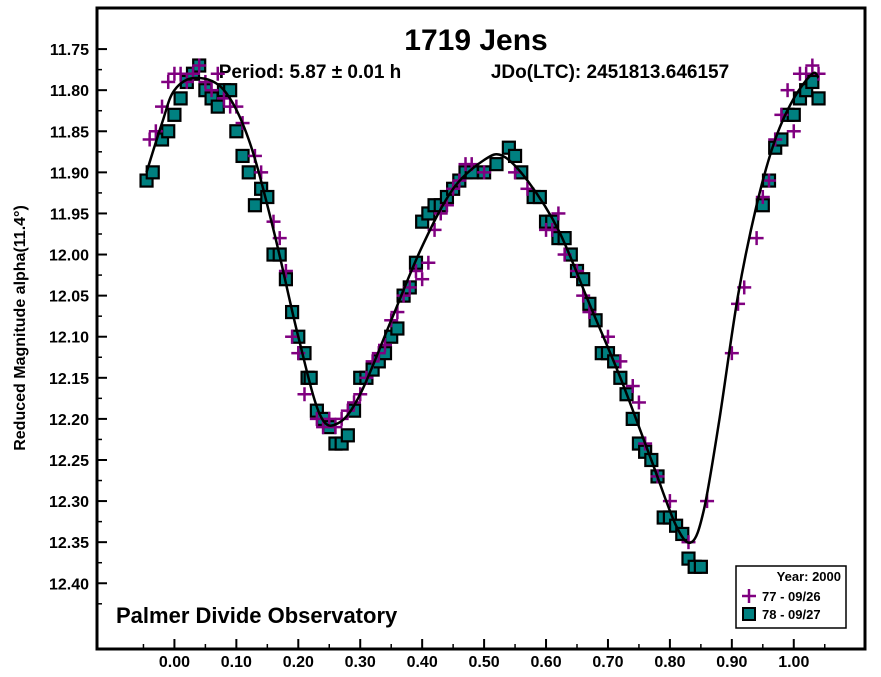  Describe the element at coordinates (174, 662) in the screenshot. I see `x-tick-label: 0.00` at that location.